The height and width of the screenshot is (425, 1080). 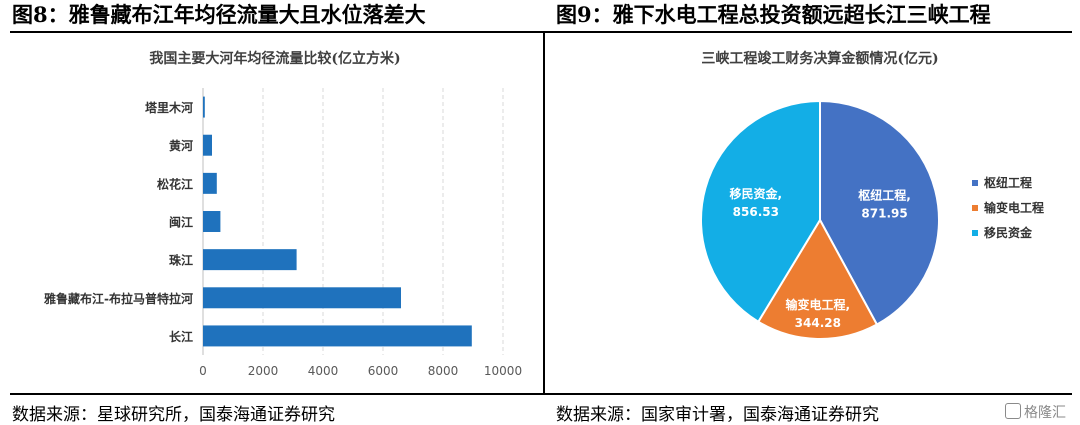 What do you see at coordinates (1008, 182) in the screenshot?
I see `legend-label: 枢纽工程` at bounding box center [1008, 182].